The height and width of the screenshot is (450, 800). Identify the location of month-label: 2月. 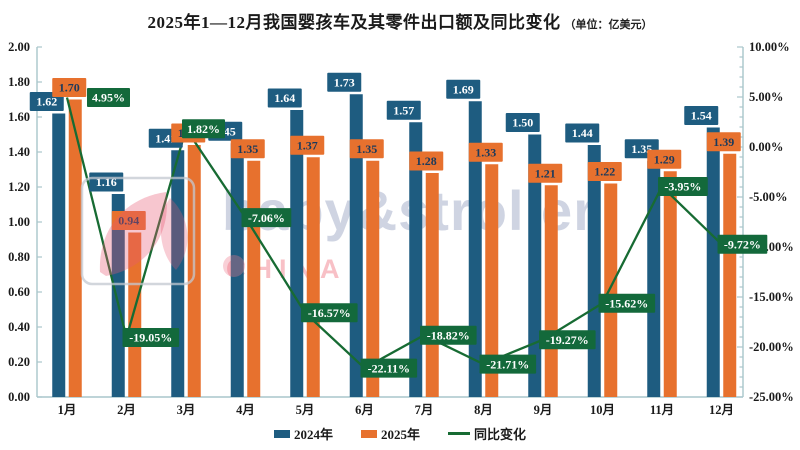
(126, 410).